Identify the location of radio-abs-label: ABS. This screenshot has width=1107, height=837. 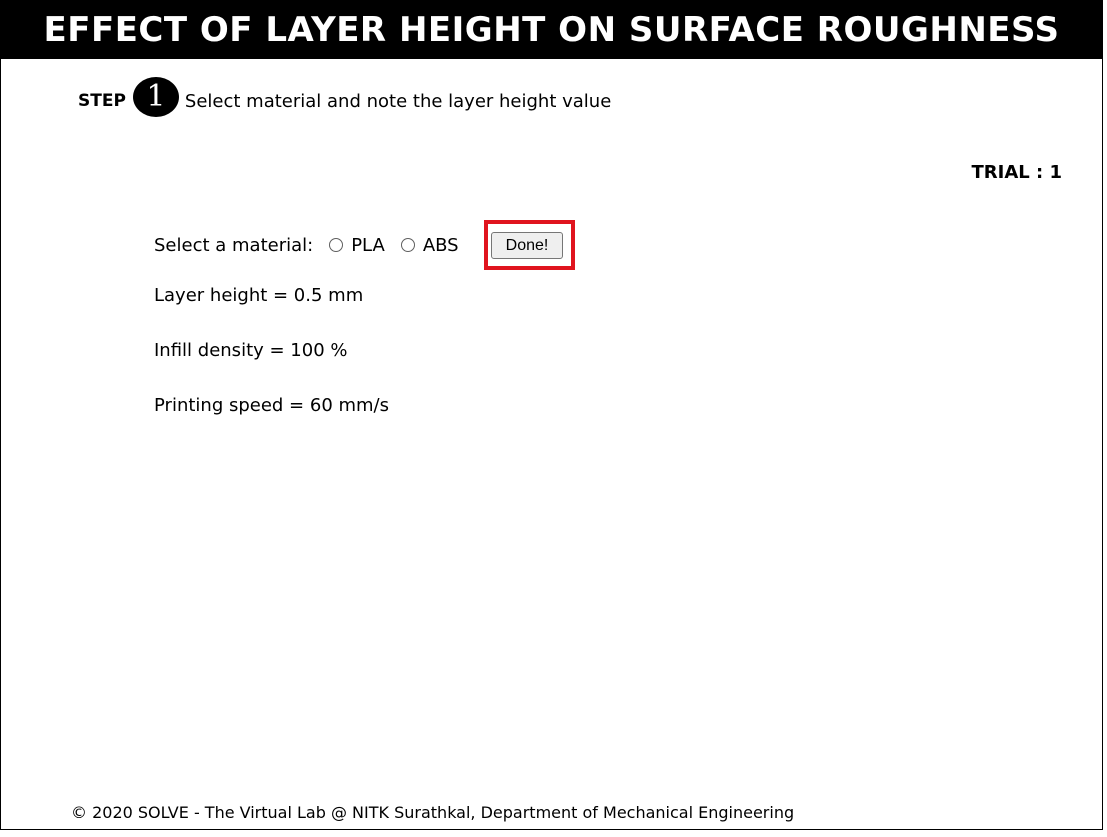
(440, 245).